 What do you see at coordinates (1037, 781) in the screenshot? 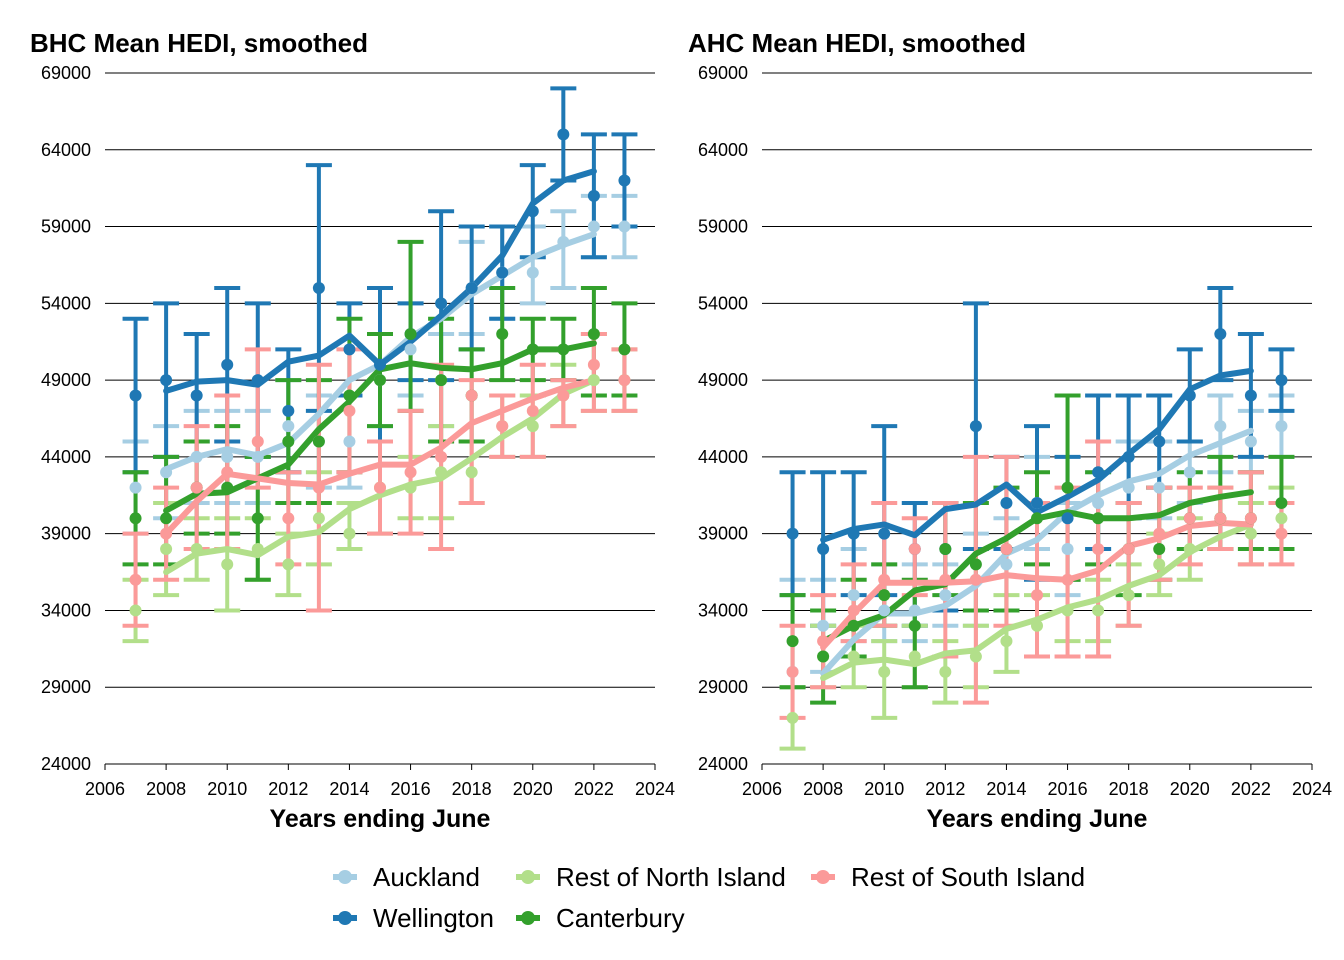
I see `ahc-x-axis: 2006 2008 2010 2012 2014 2016 2018 2020 2022 2024` at bounding box center [1037, 781].